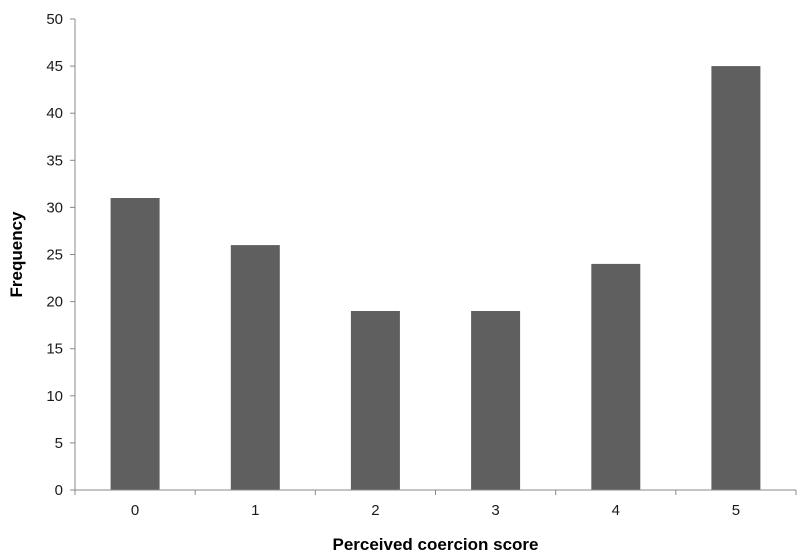 This screenshot has height=555, width=801. I want to click on y-tick-label-25: 25, so click(54, 255).